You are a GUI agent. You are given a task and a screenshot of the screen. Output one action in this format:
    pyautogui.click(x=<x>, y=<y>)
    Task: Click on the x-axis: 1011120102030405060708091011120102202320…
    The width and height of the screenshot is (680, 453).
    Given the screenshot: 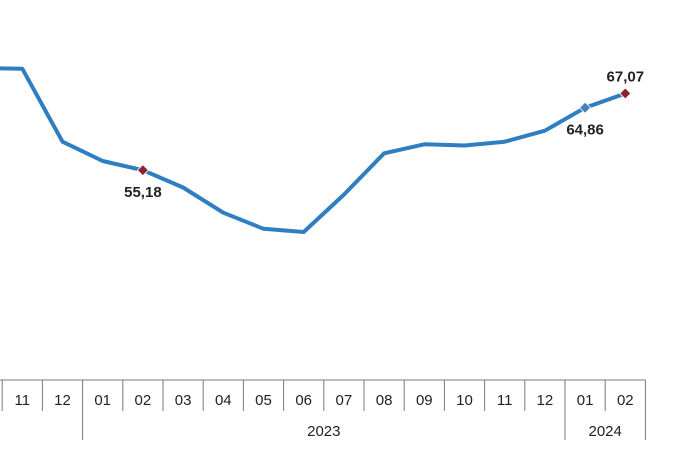 What is the action you would take?
    pyautogui.click(x=323, y=409)
    